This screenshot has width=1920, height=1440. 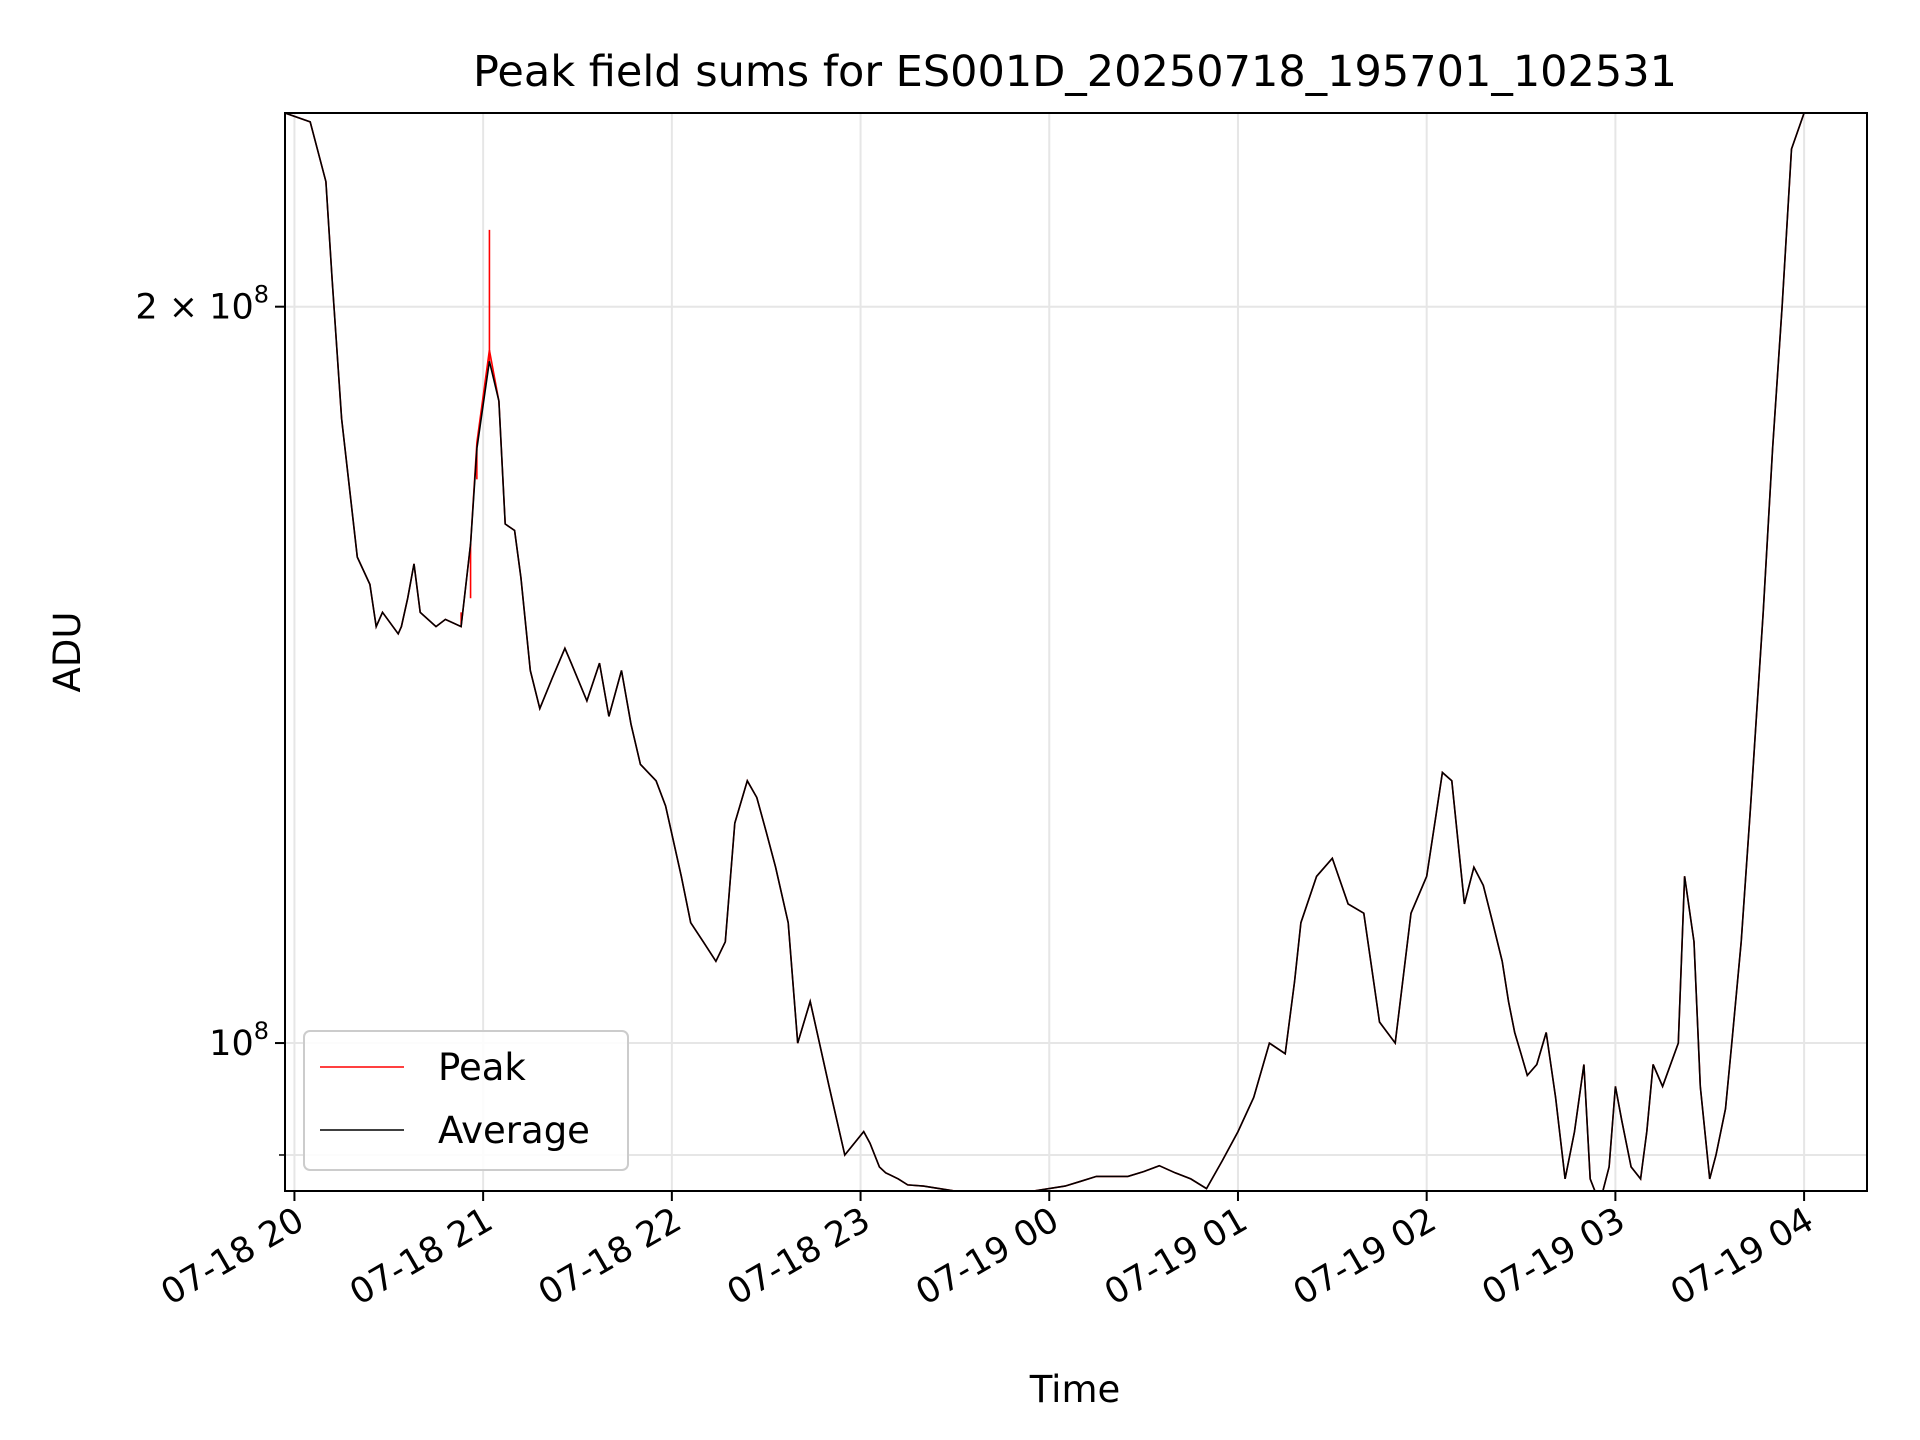 What do you see at coordinates (514, 1130) in the screenshot?
I see `legend-label-average: Average` at bounding box center [514, 1130].